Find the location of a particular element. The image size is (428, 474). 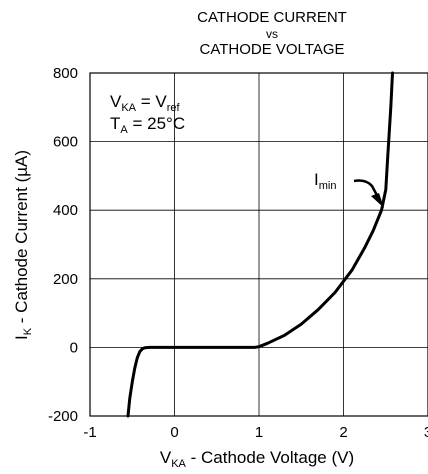

y-tick-label: 600 is located at coordinates (65, 142).